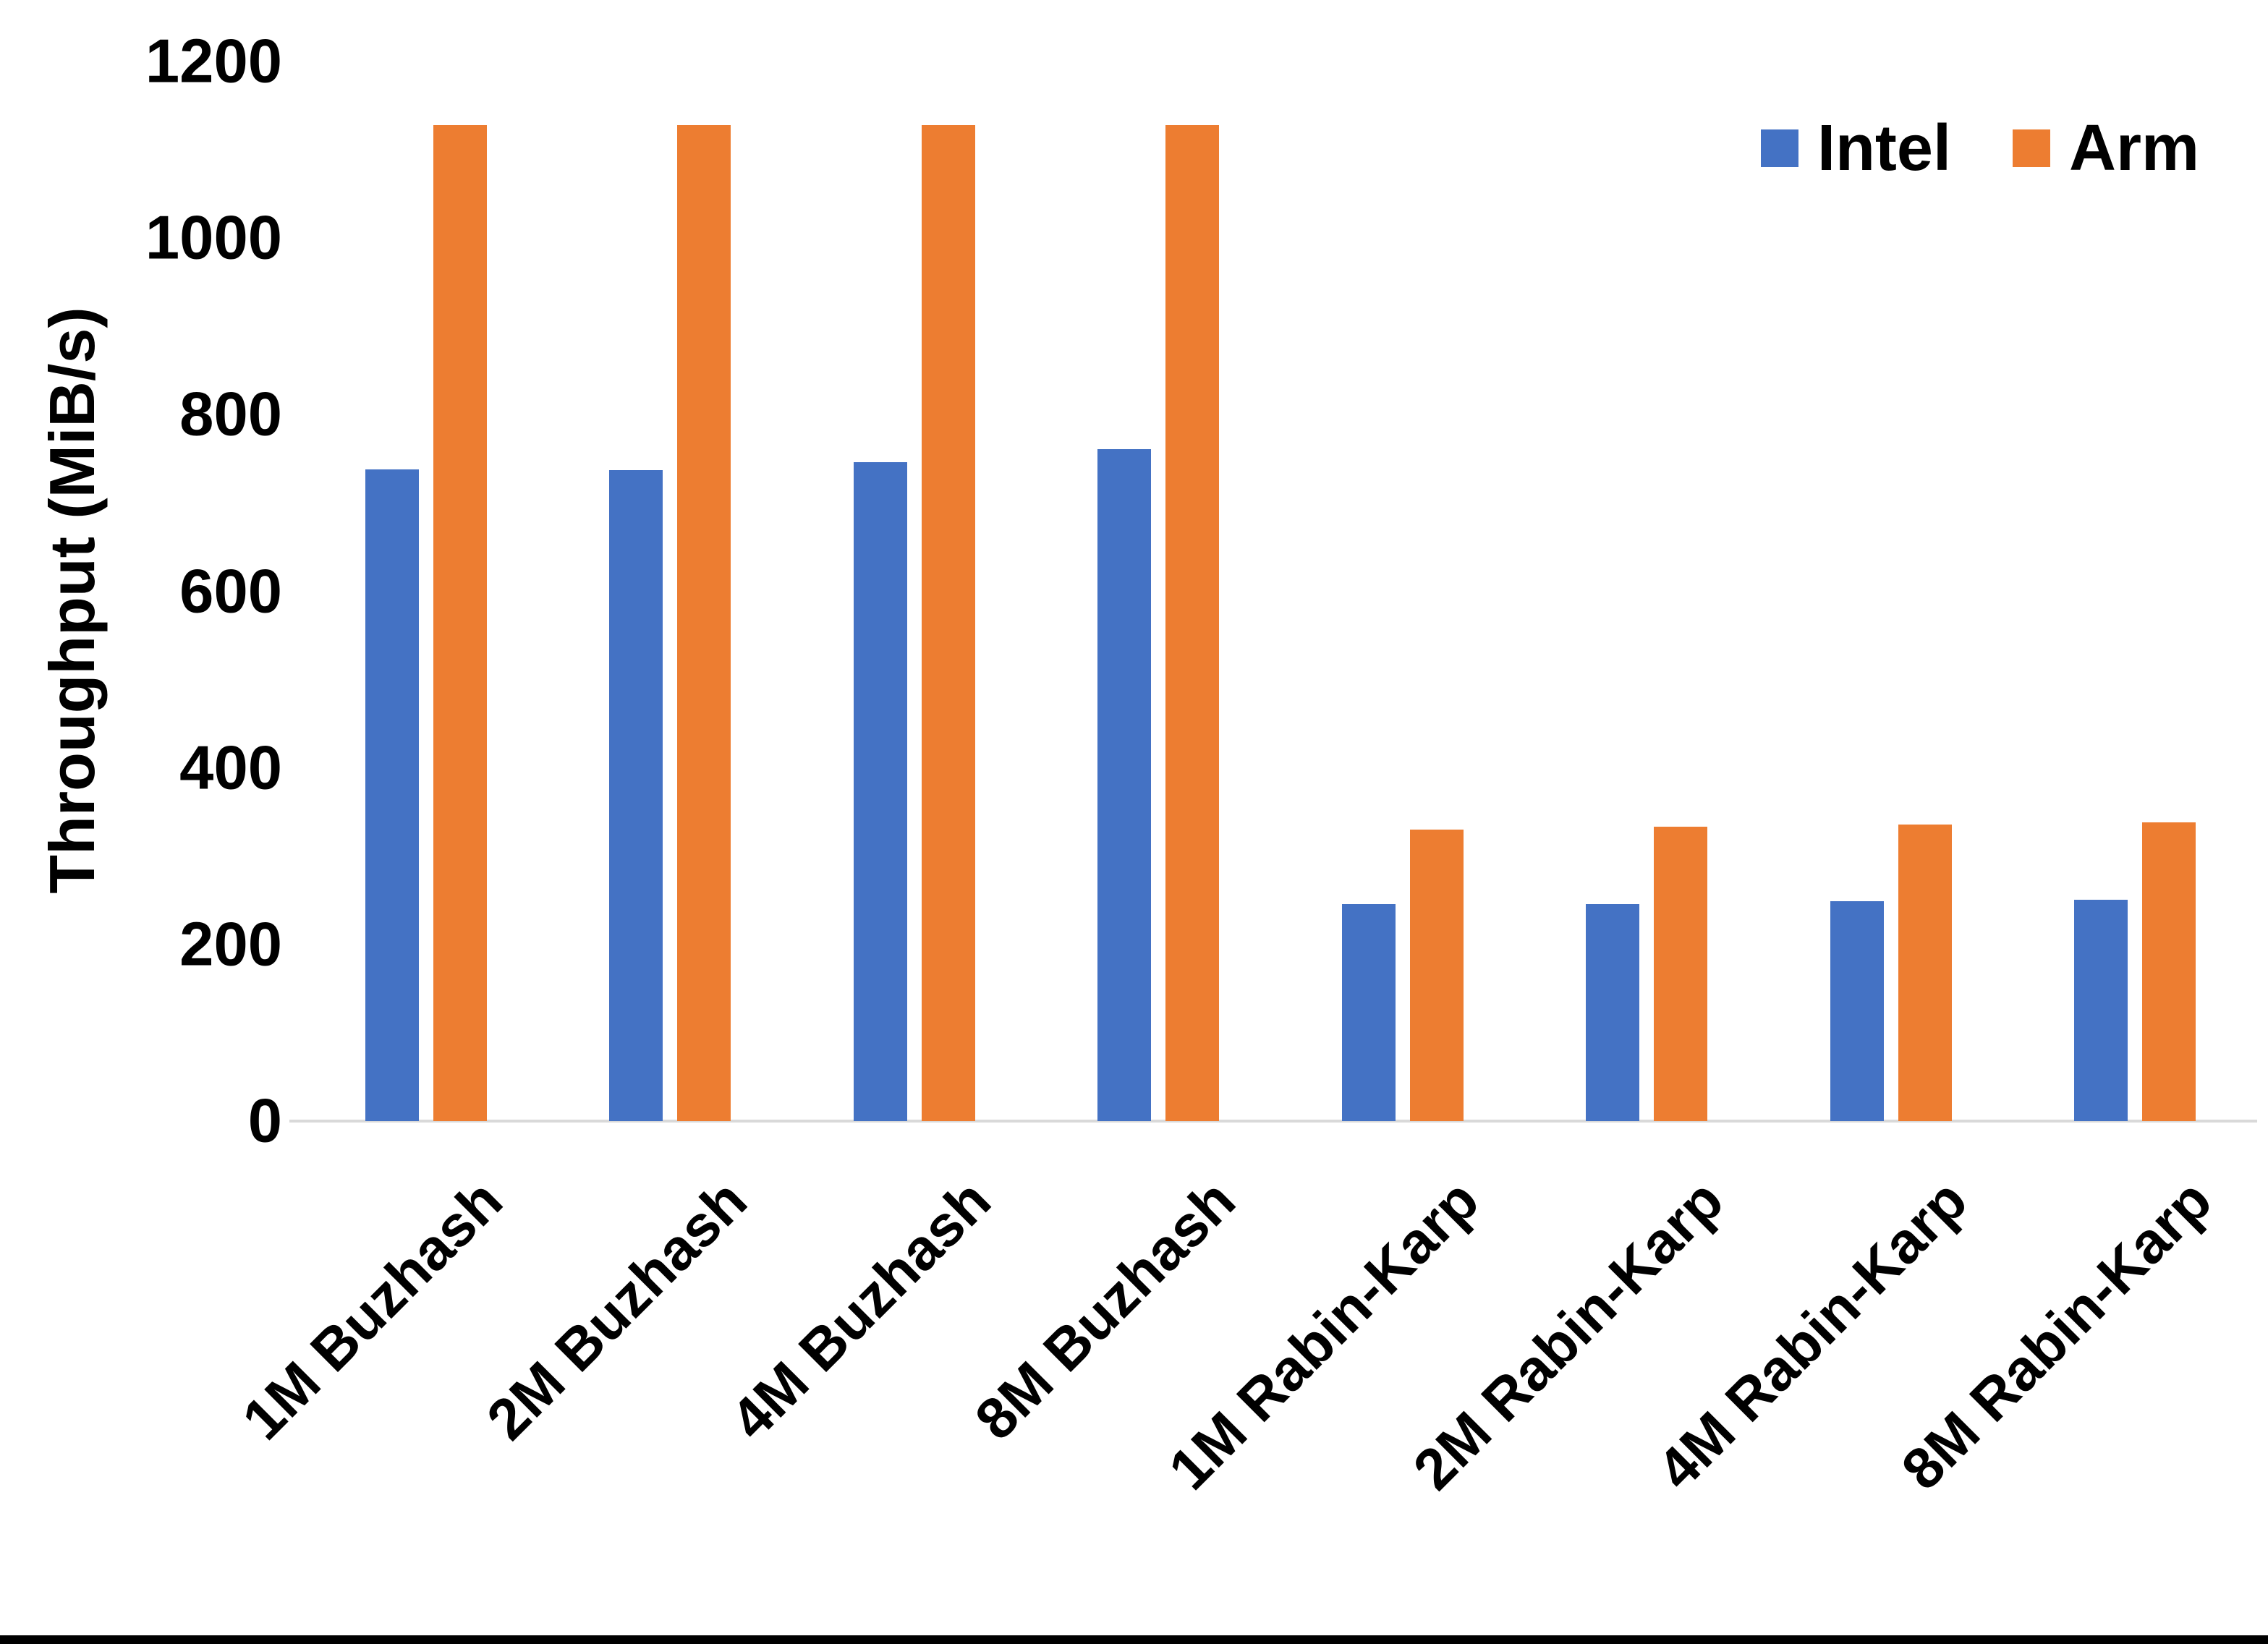  I want to click on bar-group-2m-rabin-karp, so click(1647, 591).